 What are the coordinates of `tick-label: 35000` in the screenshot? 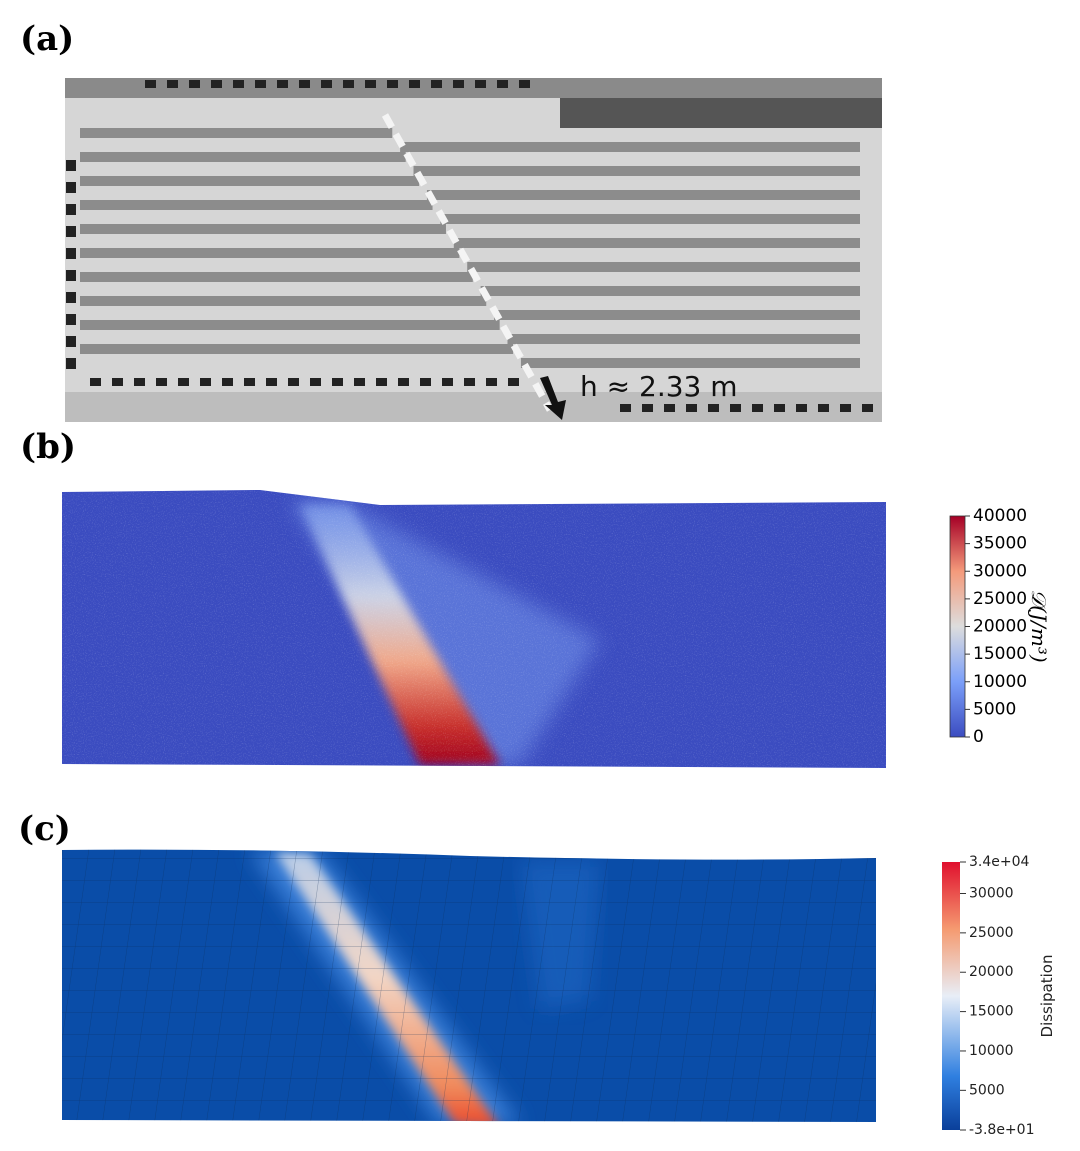 It's located at (1000, 544).